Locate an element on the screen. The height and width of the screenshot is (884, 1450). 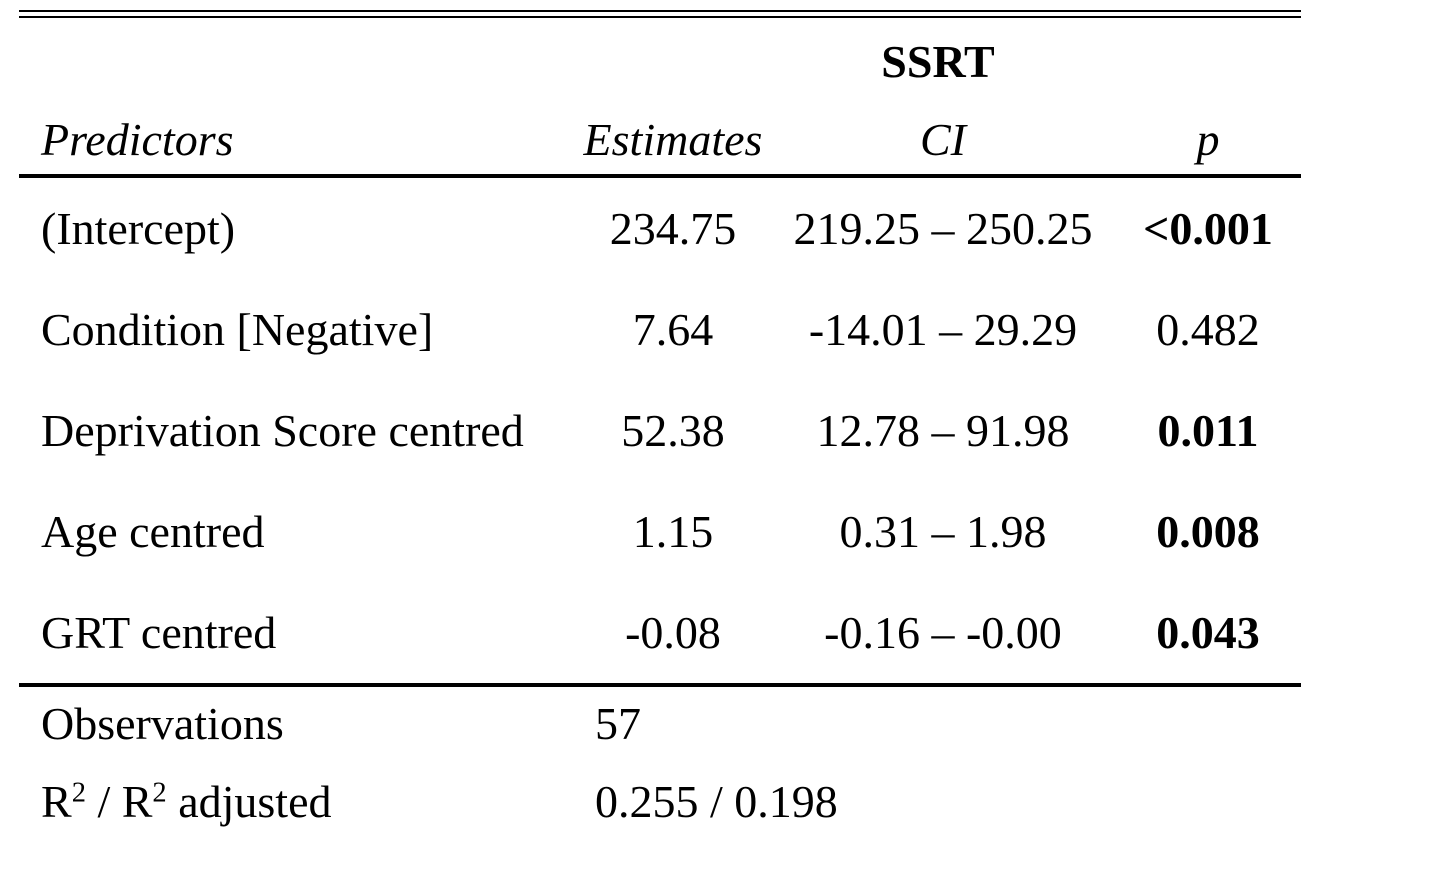
cell-predictor: Condition [Negative] is located at coordinates (237, 329).